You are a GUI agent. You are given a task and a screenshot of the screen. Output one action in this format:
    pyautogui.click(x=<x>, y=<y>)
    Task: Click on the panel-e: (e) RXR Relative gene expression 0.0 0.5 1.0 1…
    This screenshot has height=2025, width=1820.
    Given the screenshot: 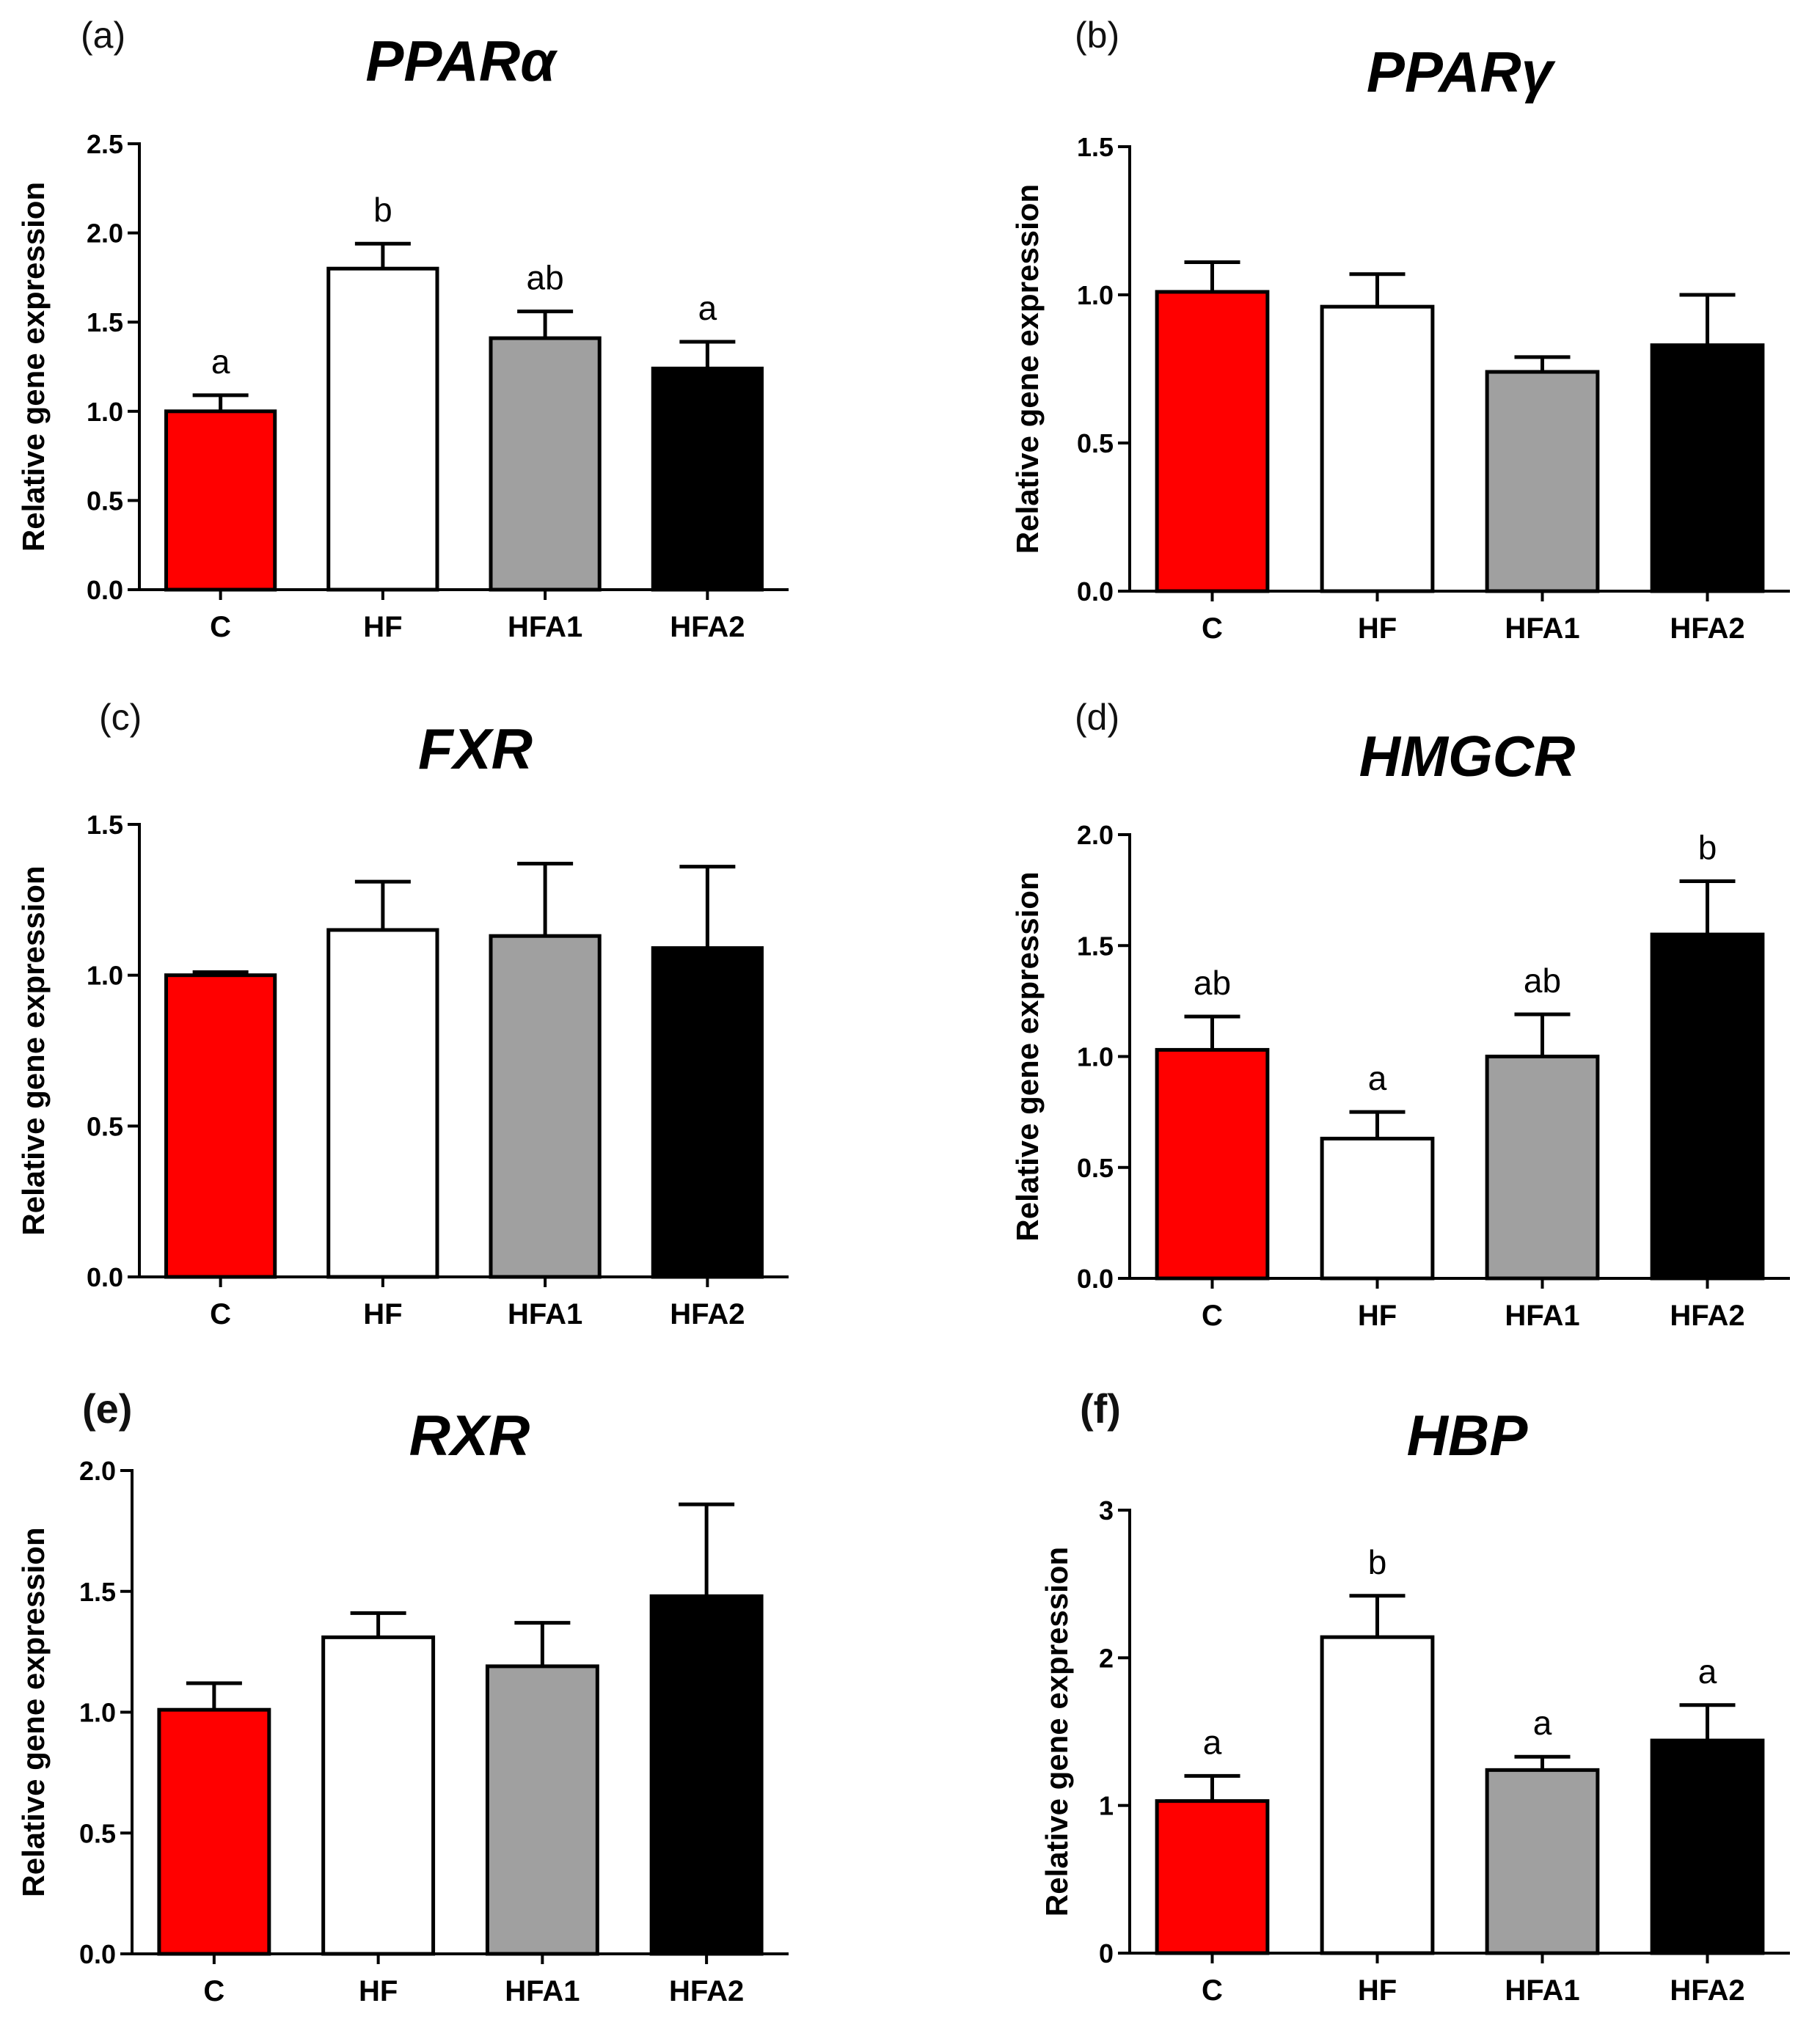 What is the action you would take?
    pyautogui.click(x=403, y=1696)
    